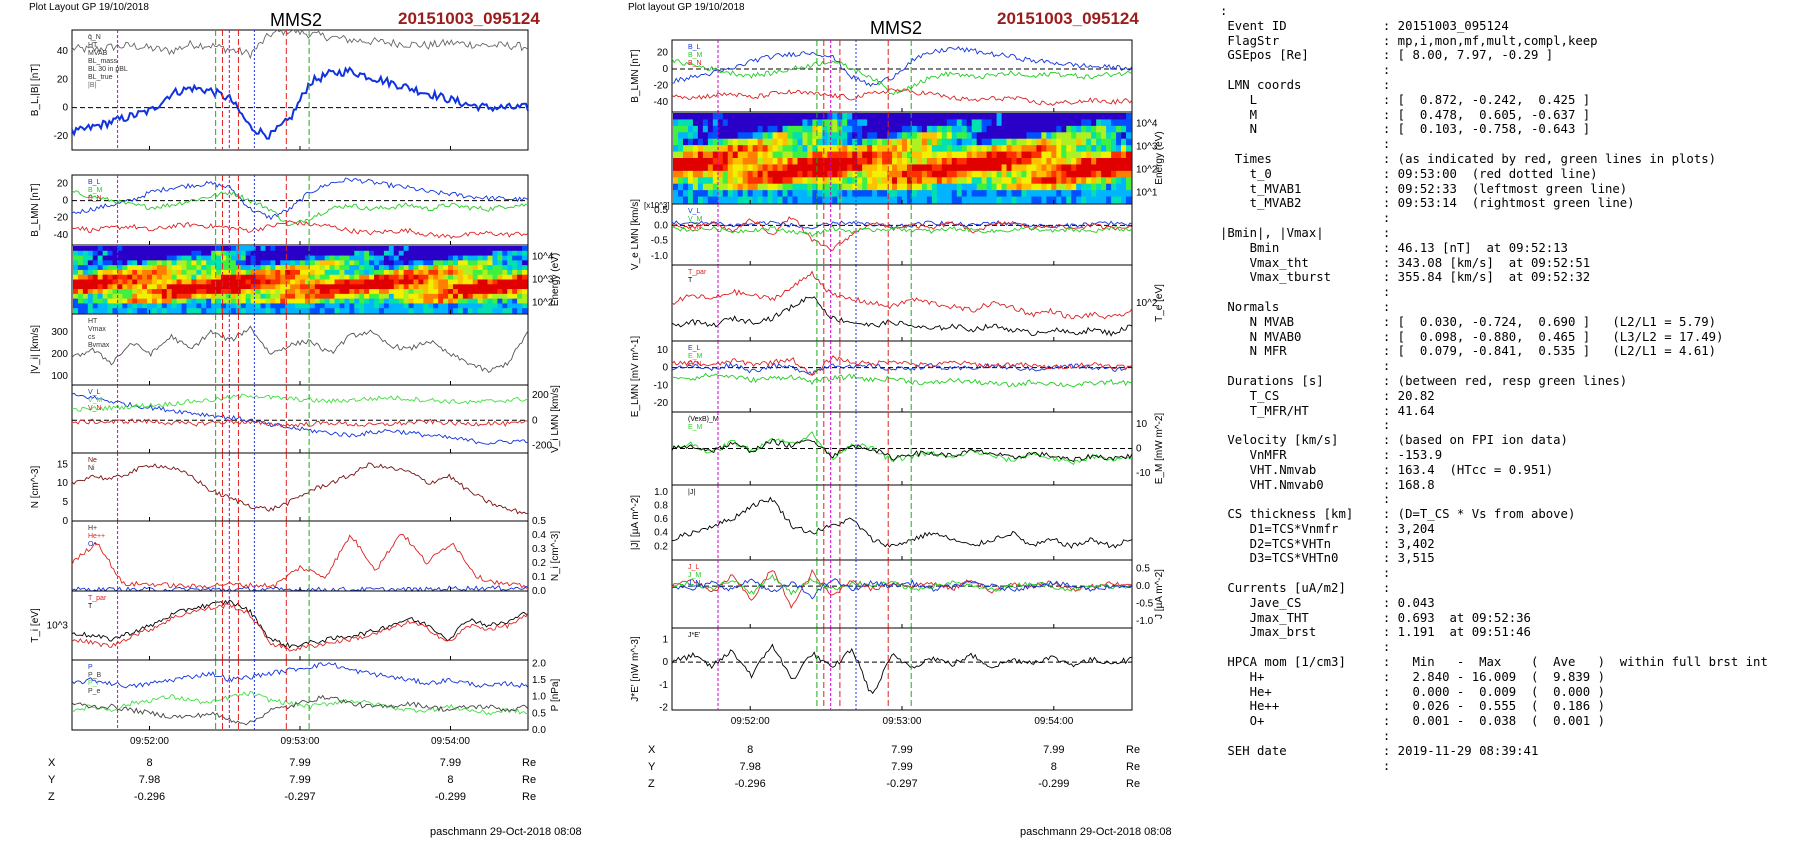  I want to click on x-tick-label: 09:52:00, so click(750, 721).